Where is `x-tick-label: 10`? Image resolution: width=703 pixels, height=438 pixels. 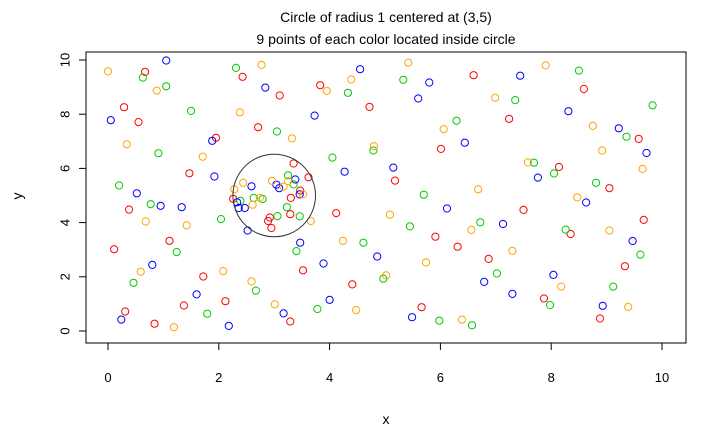
x-tick-label: 10 is located at coordinates (662, 377).